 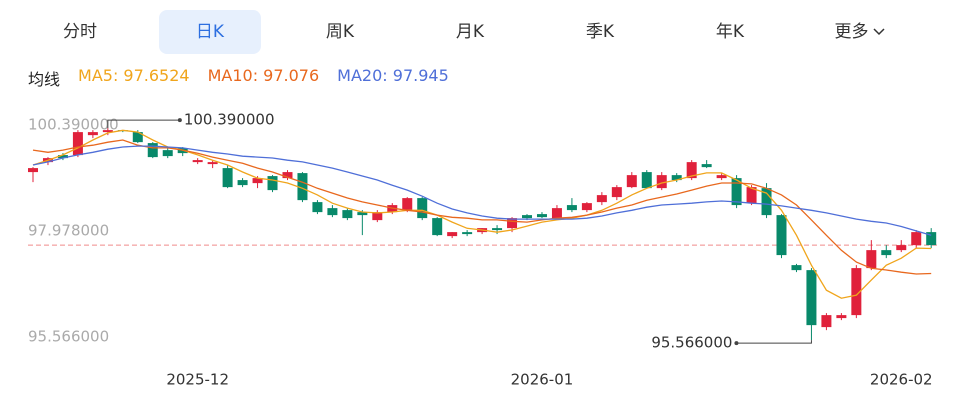 I want to click on tab: 年K, so click(x=730, y=32).